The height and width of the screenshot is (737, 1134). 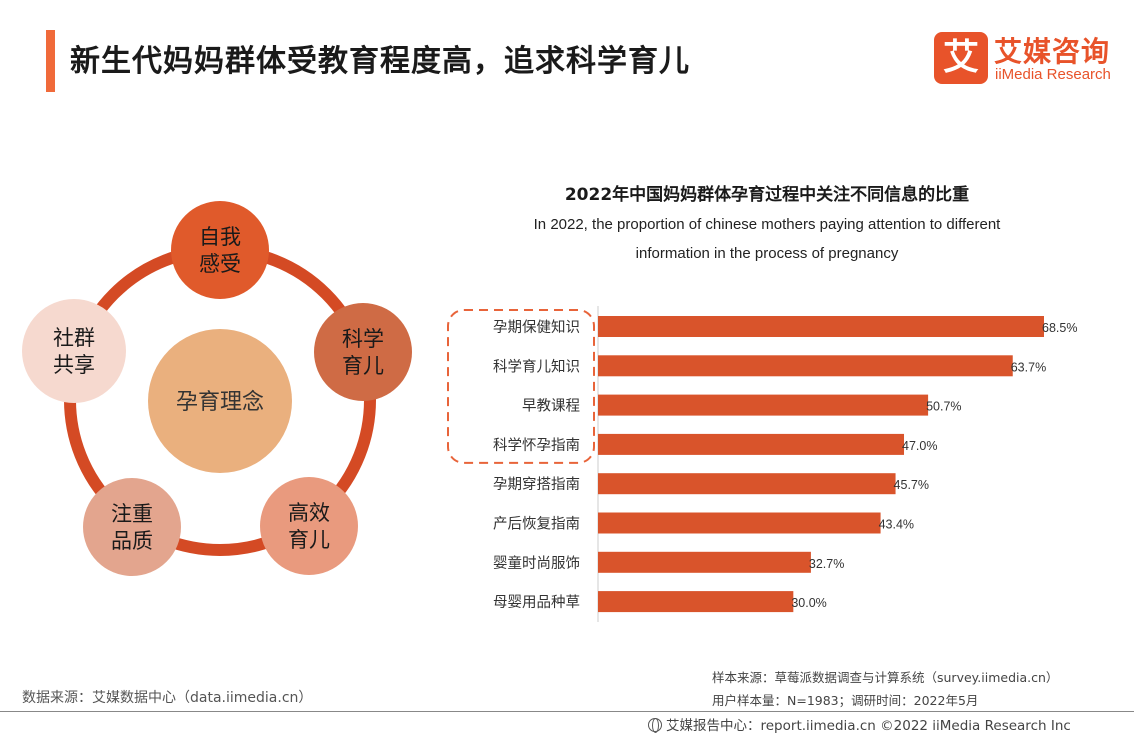 What do you see at coordinates (551, 406) in the screenshot?
I see `category-label-2: 早教课程` at bounding box center [551, 406].